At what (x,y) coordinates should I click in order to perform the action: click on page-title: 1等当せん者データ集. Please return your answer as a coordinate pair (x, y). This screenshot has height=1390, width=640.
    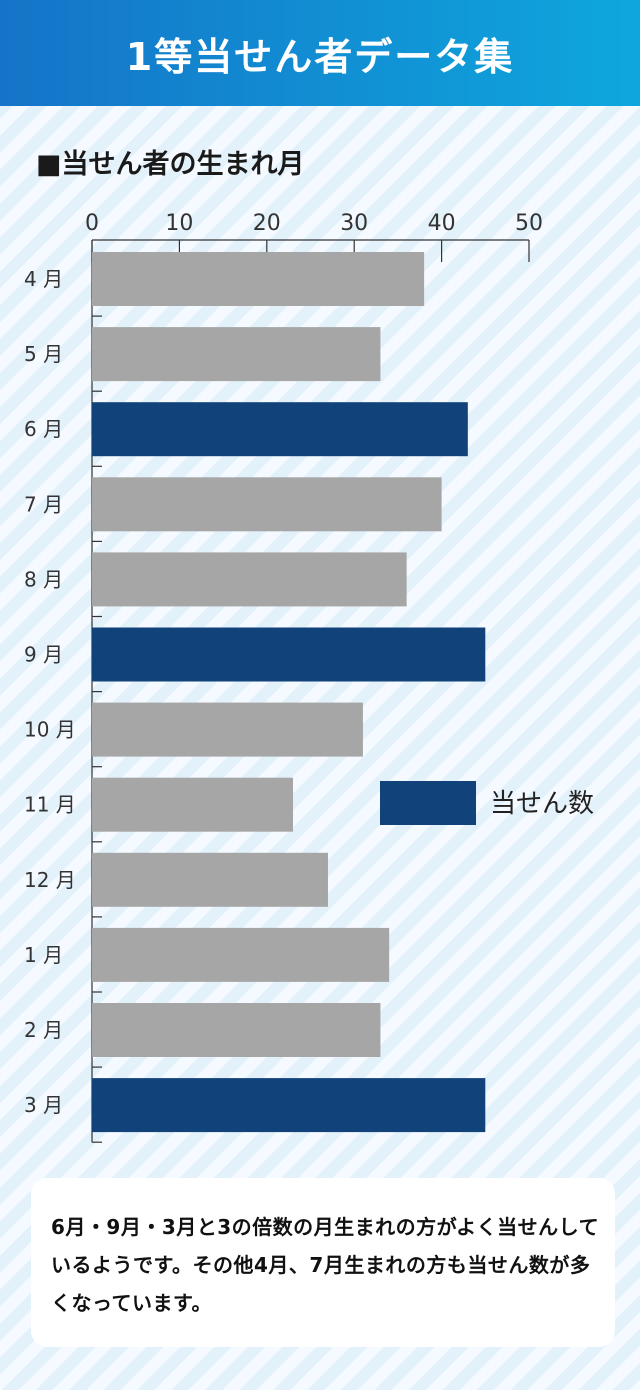
    Looking at the image, I should click on (320, 56).